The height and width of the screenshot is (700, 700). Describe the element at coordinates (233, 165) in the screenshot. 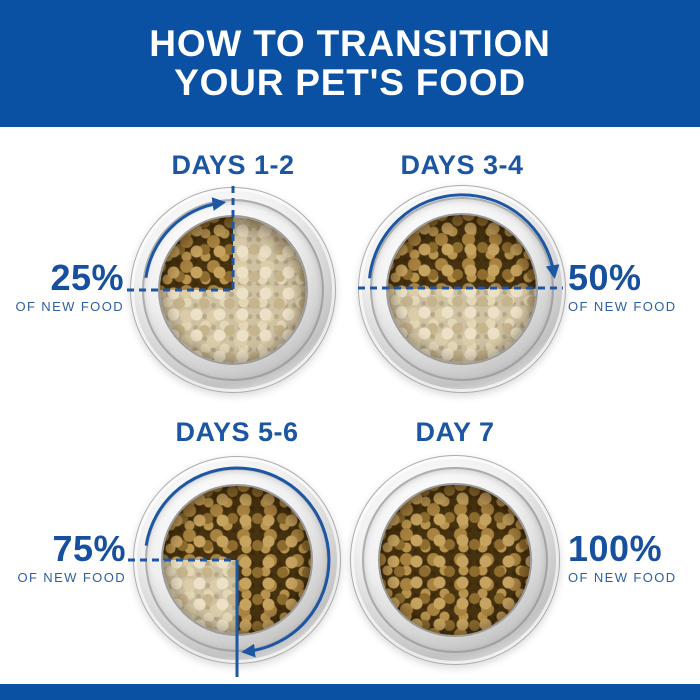

I see `step-title-days-1-2: DAYS 1-2` at that location.